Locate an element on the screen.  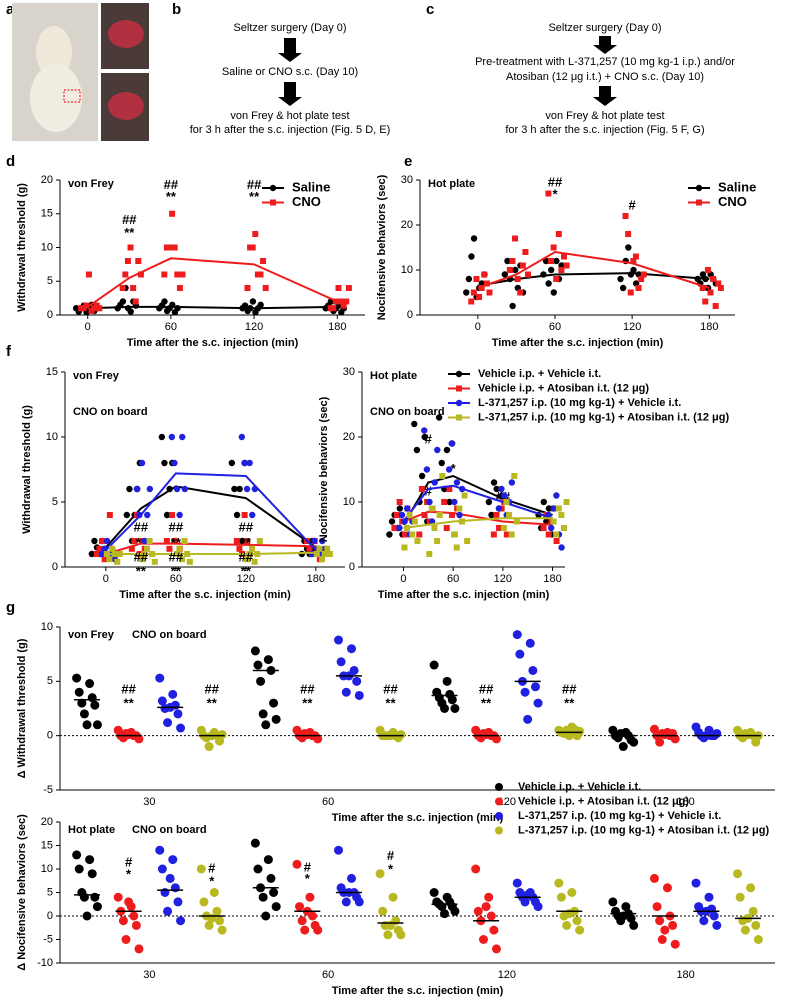
significance-label: * is located at coordinates (454, 468).